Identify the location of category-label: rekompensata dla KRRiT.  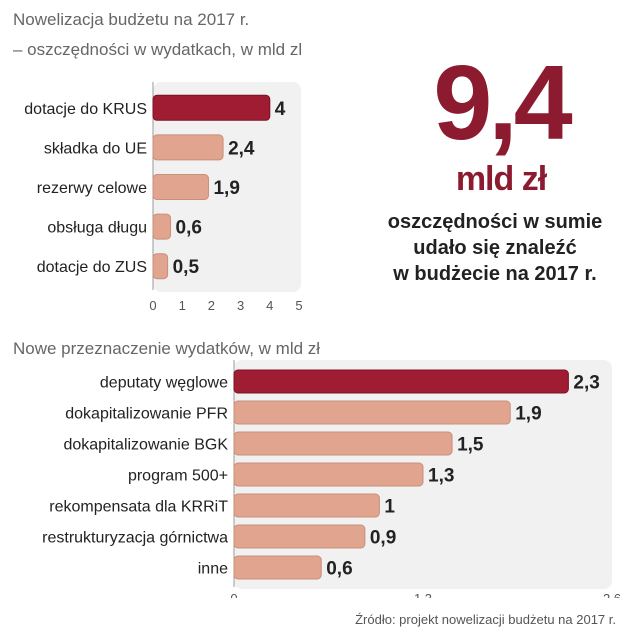
(138, 507).